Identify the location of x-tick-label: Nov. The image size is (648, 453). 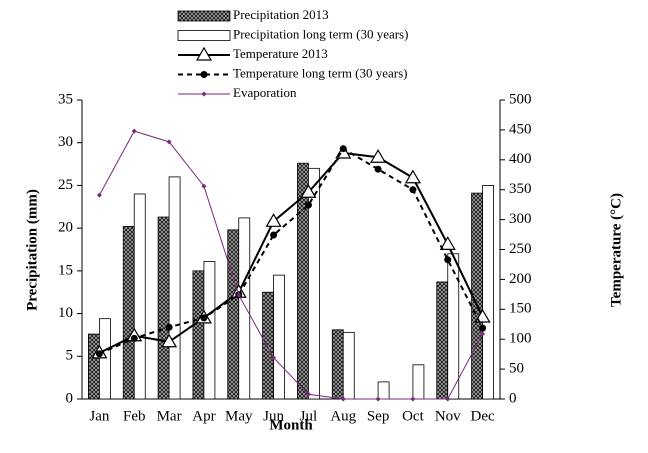
(448, 416).